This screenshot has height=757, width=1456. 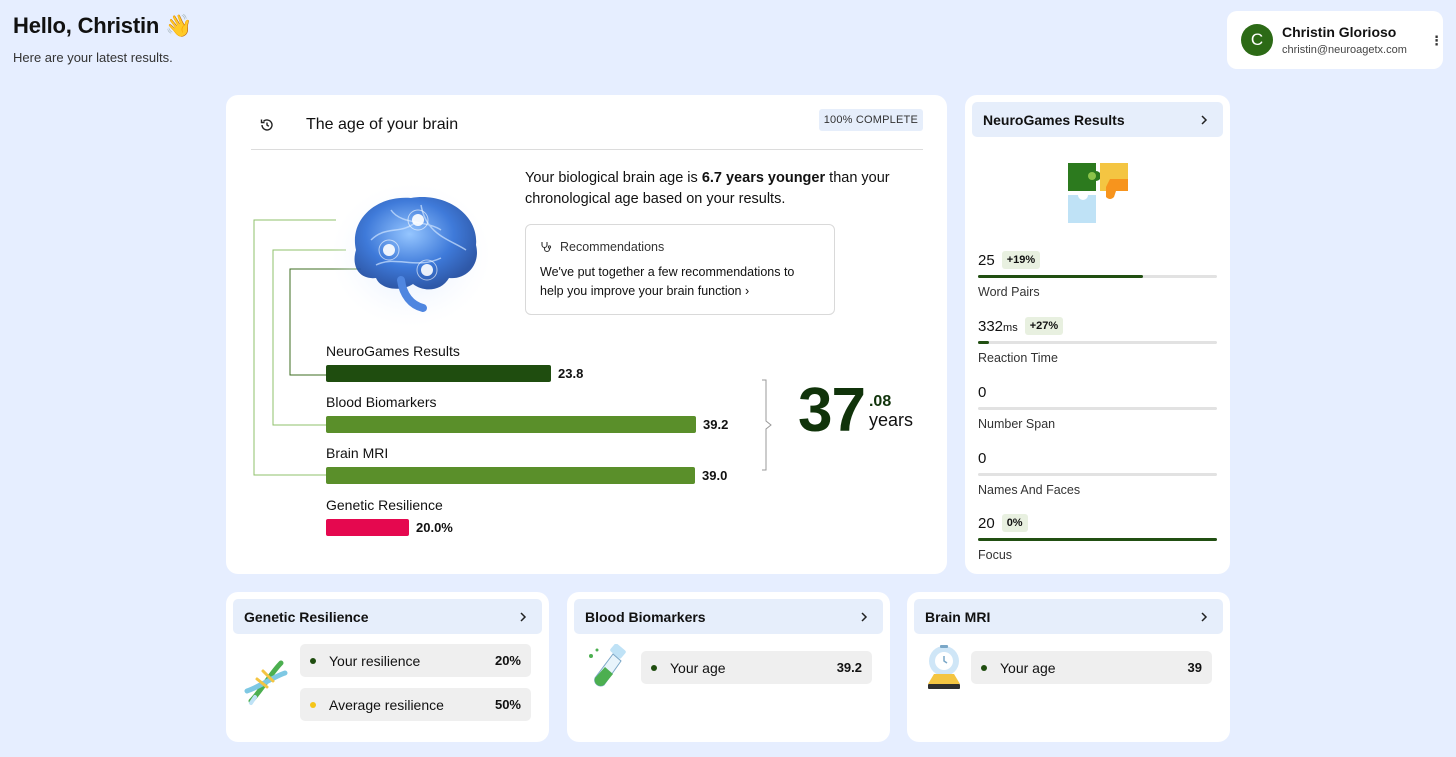 What do you see at coordinates (454, 362) in the screenshot?
I see `bar-neurogames: NeuroGames Results 23.8` at bounding box center [454, 362].